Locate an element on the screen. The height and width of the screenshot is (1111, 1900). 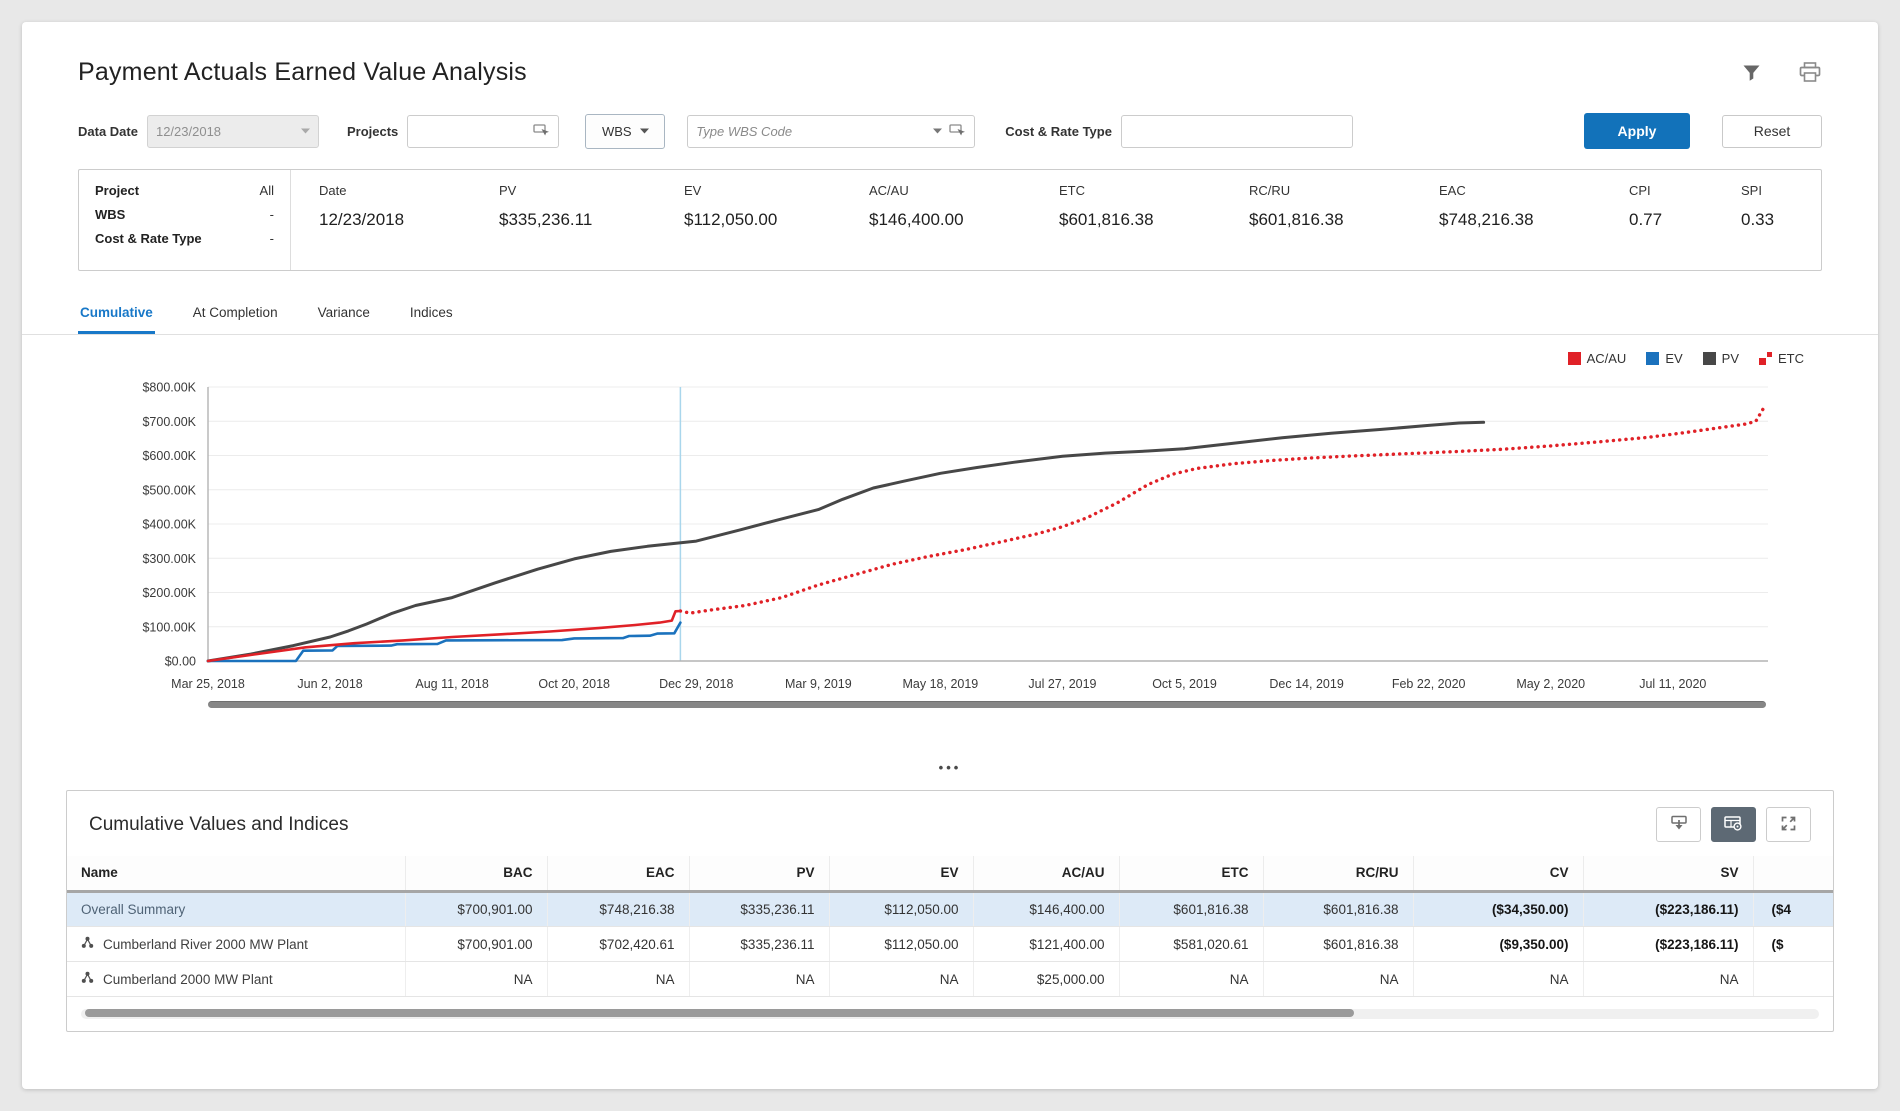
expand-icon-button is located at coordinates (1788, 824).